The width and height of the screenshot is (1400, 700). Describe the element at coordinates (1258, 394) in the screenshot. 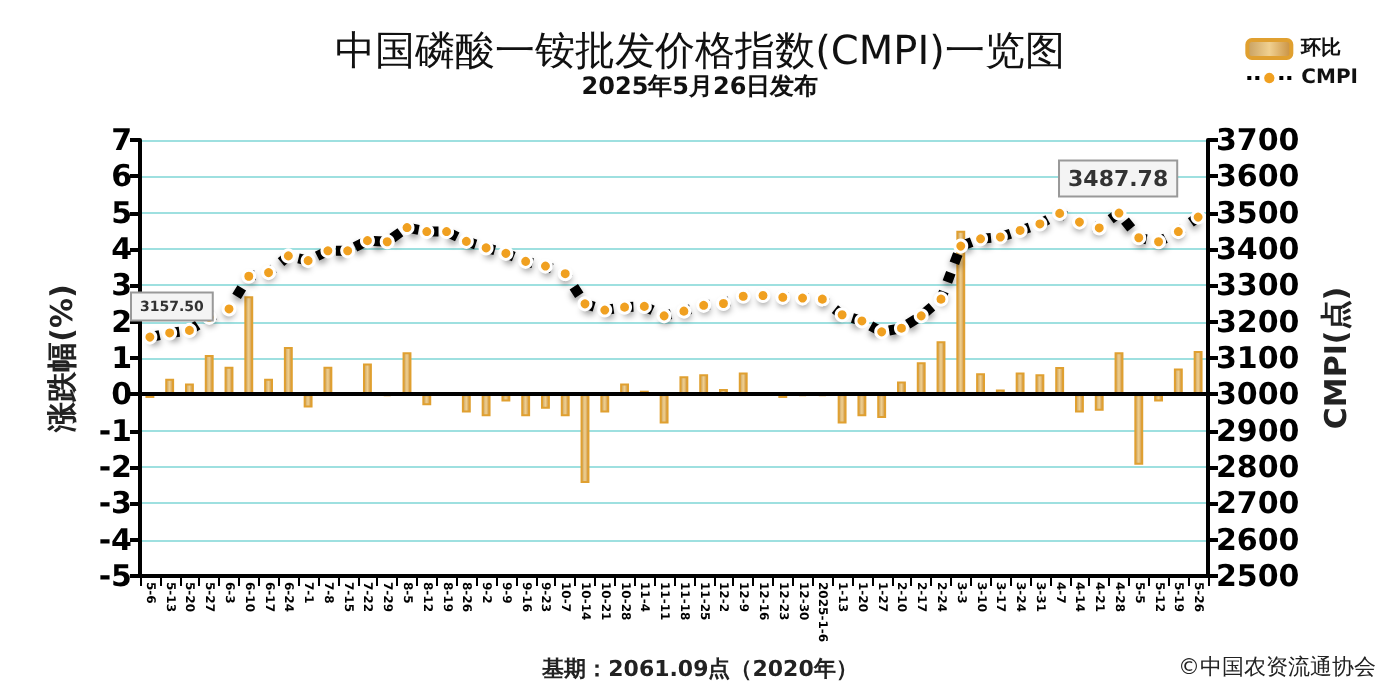

I see `y2-tick-label: 3000` at that location.